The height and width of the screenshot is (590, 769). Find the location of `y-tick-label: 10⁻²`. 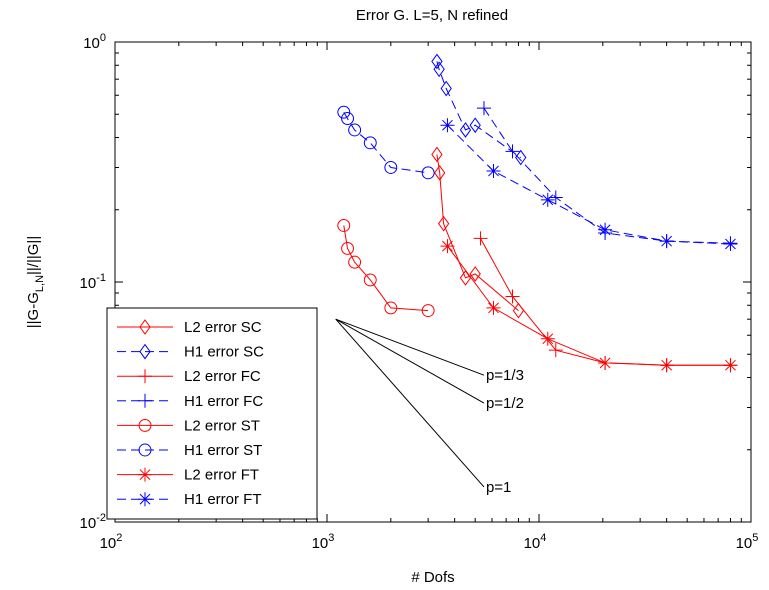

y-tick-label: 10⁻² is located at coordinates (93, 522).